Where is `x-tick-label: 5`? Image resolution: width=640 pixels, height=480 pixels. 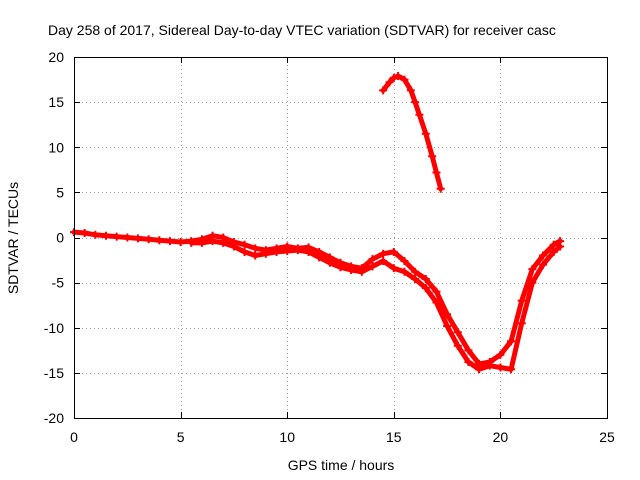
x-tick-label: 5 is located at coordinates (181, 437).